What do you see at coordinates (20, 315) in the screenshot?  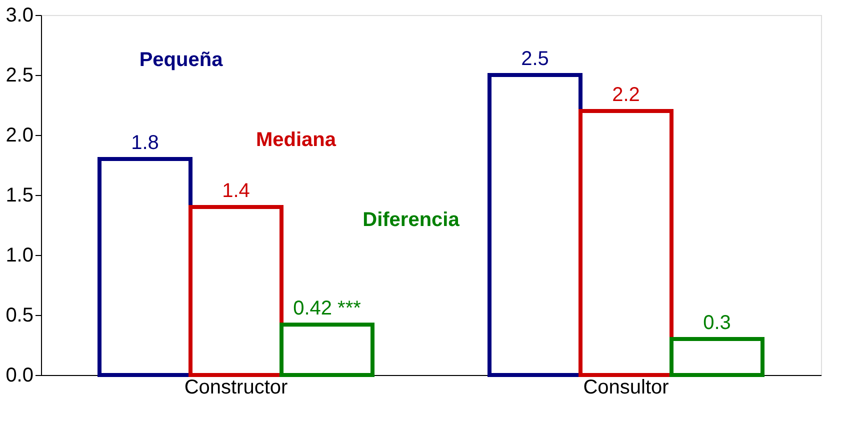 I see `y-tick-label: 0.5` at bounding box center [20, 315].